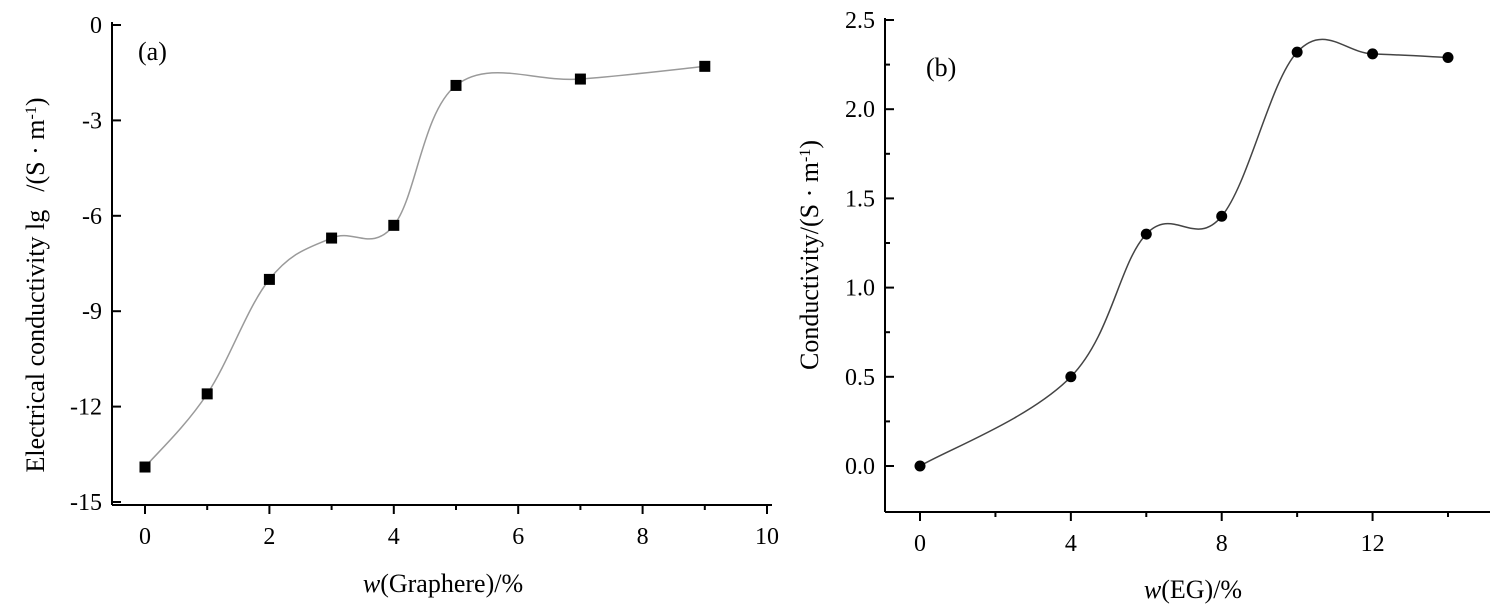 The width and height of the screenshot is (1500, 610). What do you see at coordinates (92, 312) in the screenshot?
I see `y-tick-label: -9` at bounding box center [92, 312].